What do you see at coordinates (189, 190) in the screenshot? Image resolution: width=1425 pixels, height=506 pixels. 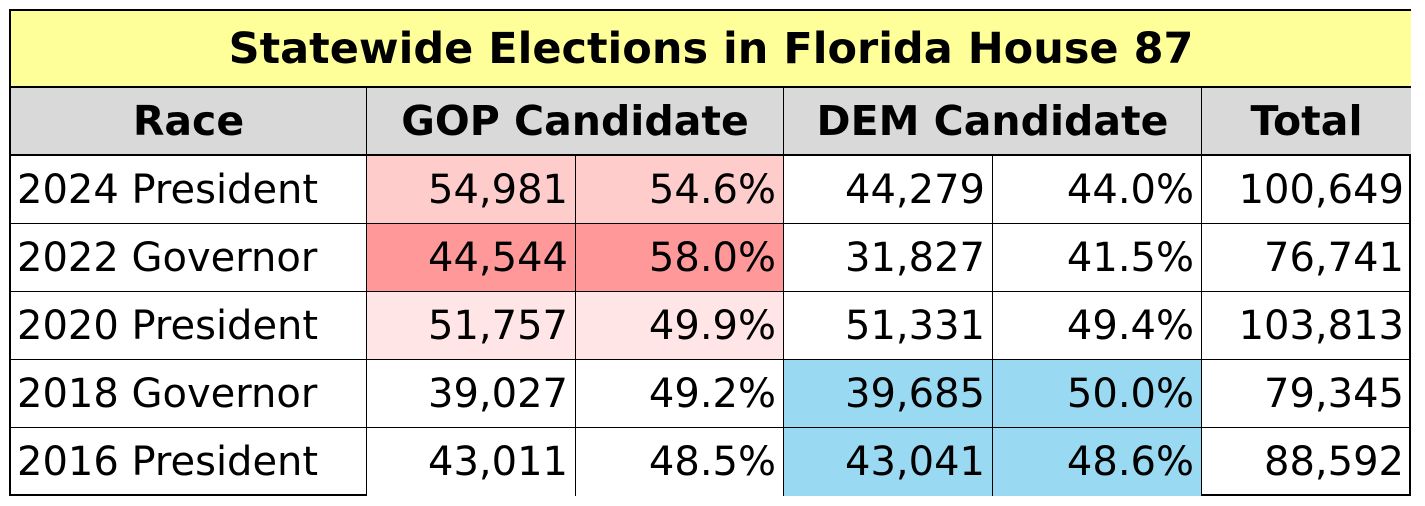 I see `row-race: 2024 President` at bounding box center [189, 190].